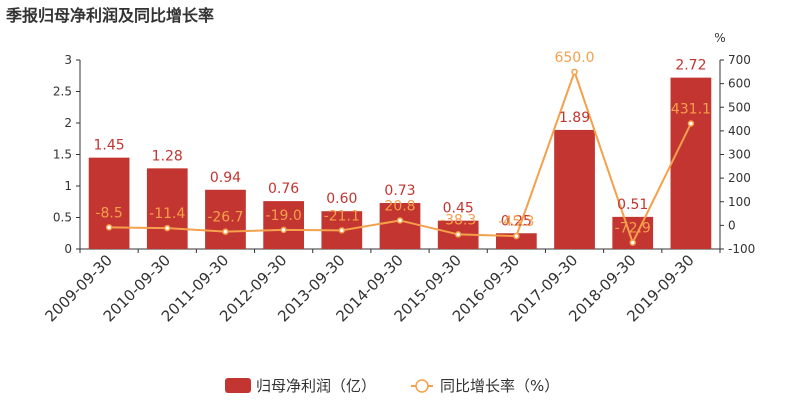 This screenshot has height=400, width=800. I want to click on line-value-label: -45.3, so click(516, 222).